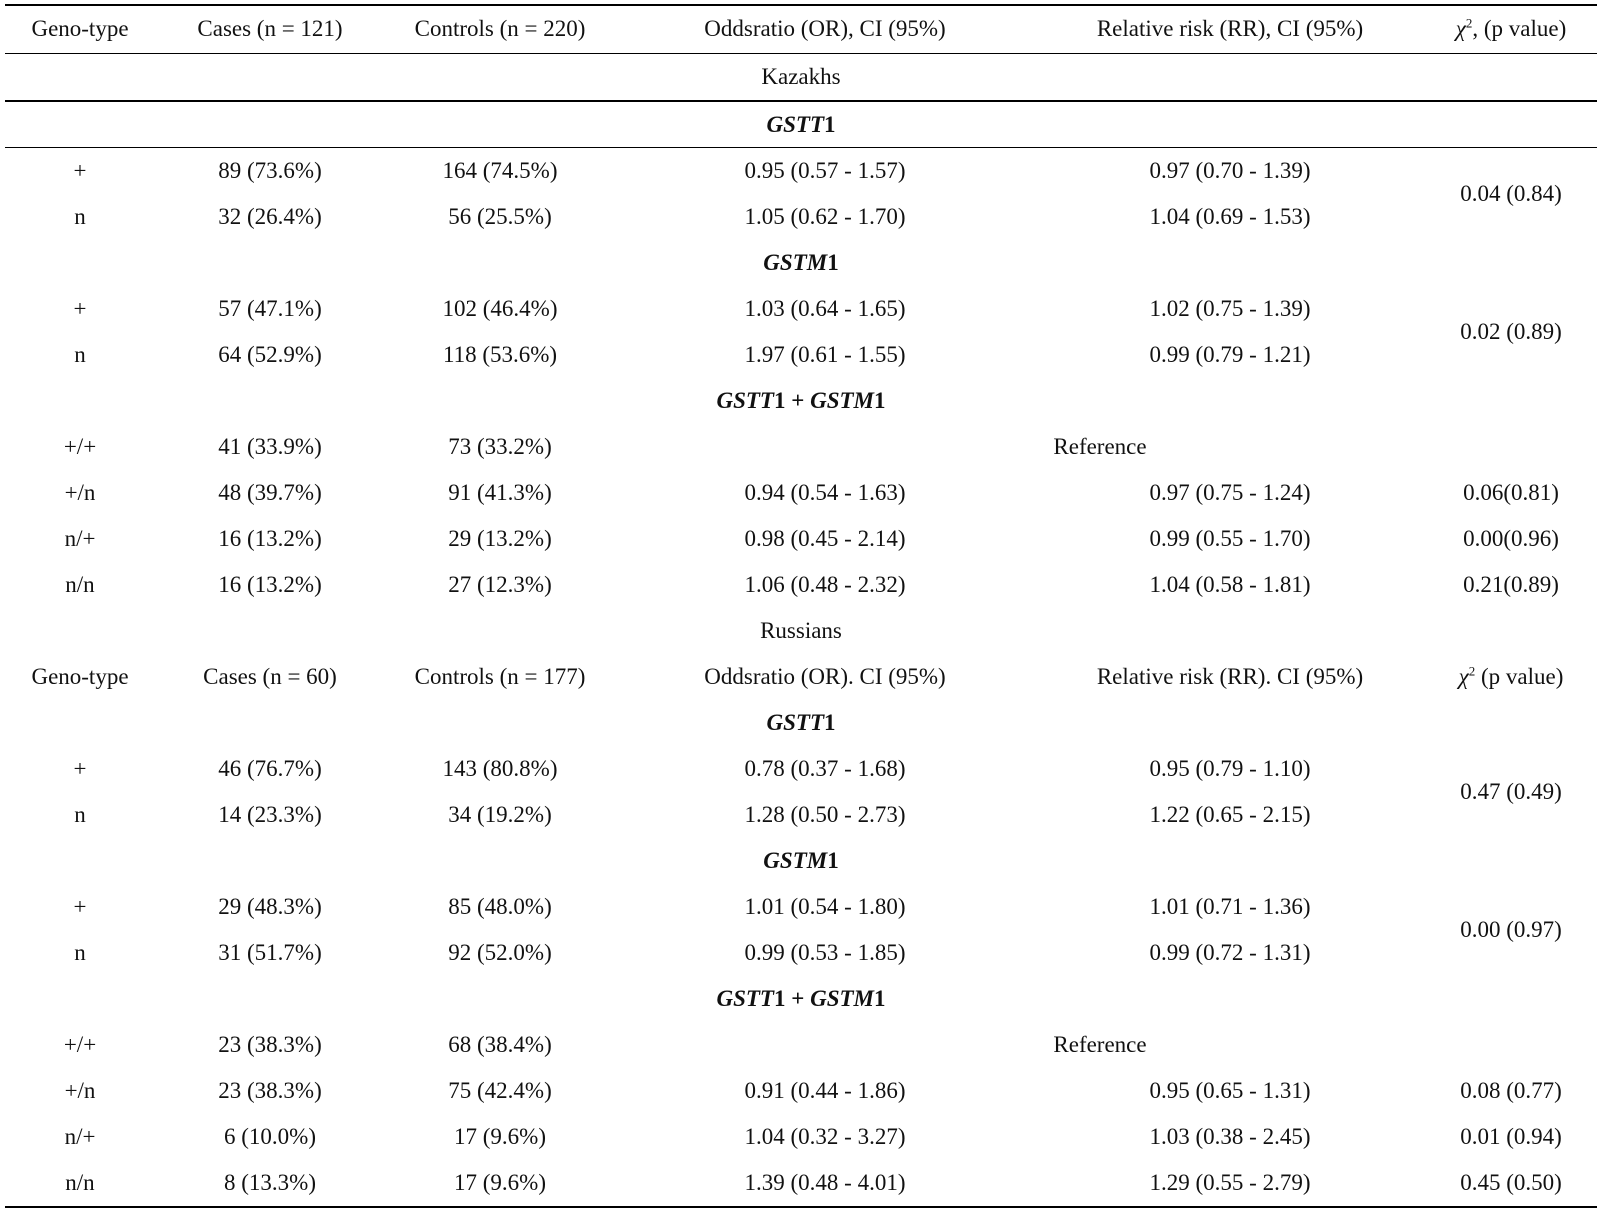 The image size is (1602, 1232). What do you see at coordinates (1230, 1182) in the screenshot?
I see `rr-cell: 1.29 (0.55 - 2.79)` at bounding box center [1230, 1182].